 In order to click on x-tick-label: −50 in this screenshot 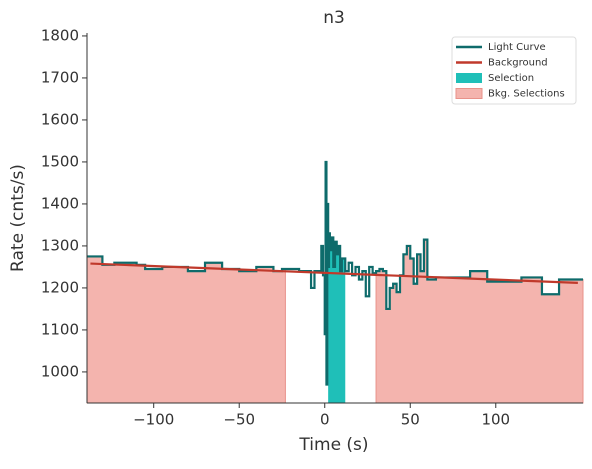, I will do `click(239, 420)`.